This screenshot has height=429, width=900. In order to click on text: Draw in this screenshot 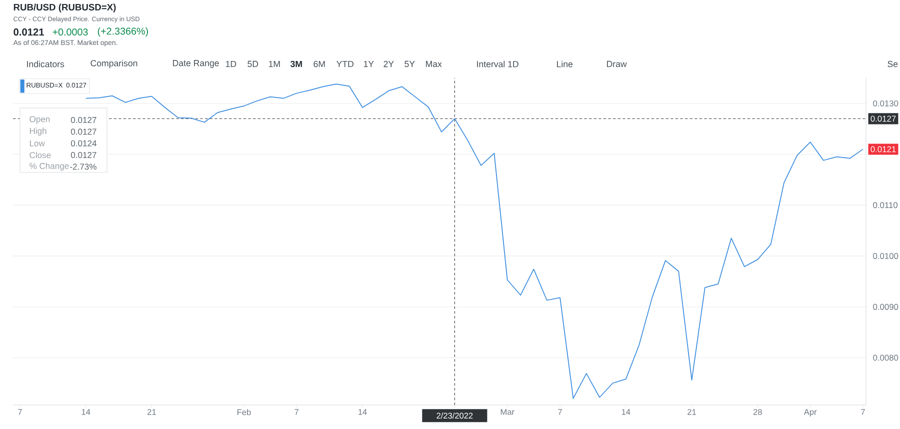, I will do `click(617, 64)`.